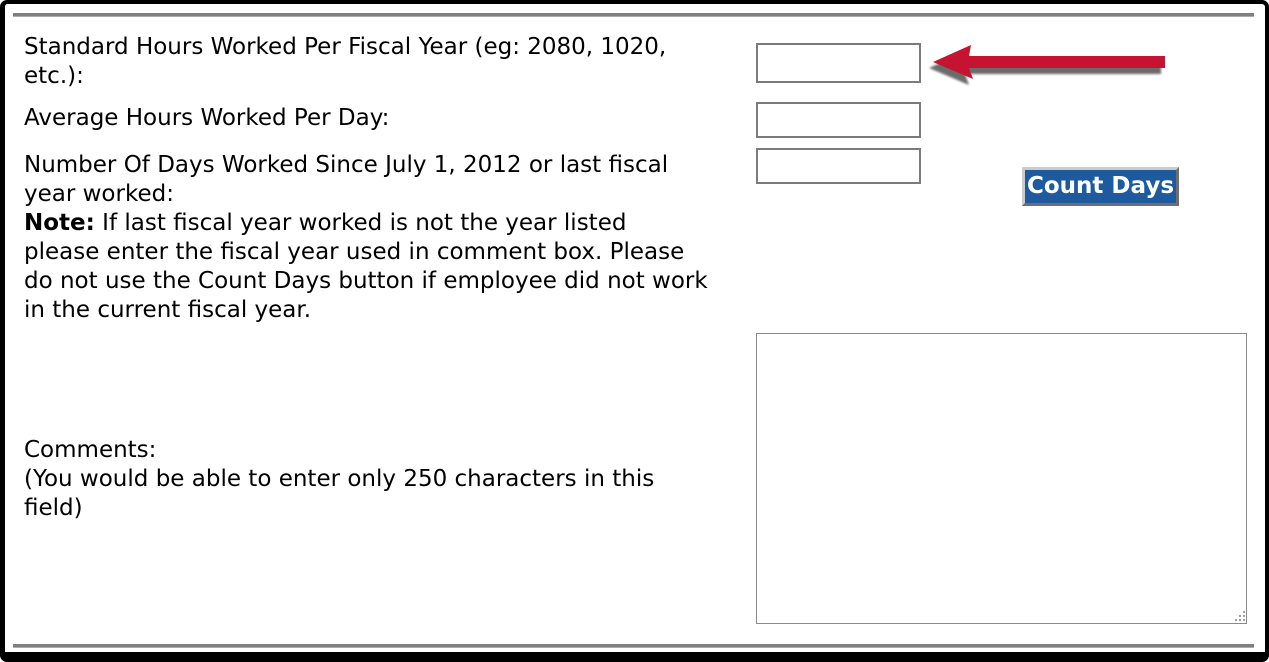  Describe the element at coordinates (838, 63) in the screenshot. I see `standard-hours-input` at that location.